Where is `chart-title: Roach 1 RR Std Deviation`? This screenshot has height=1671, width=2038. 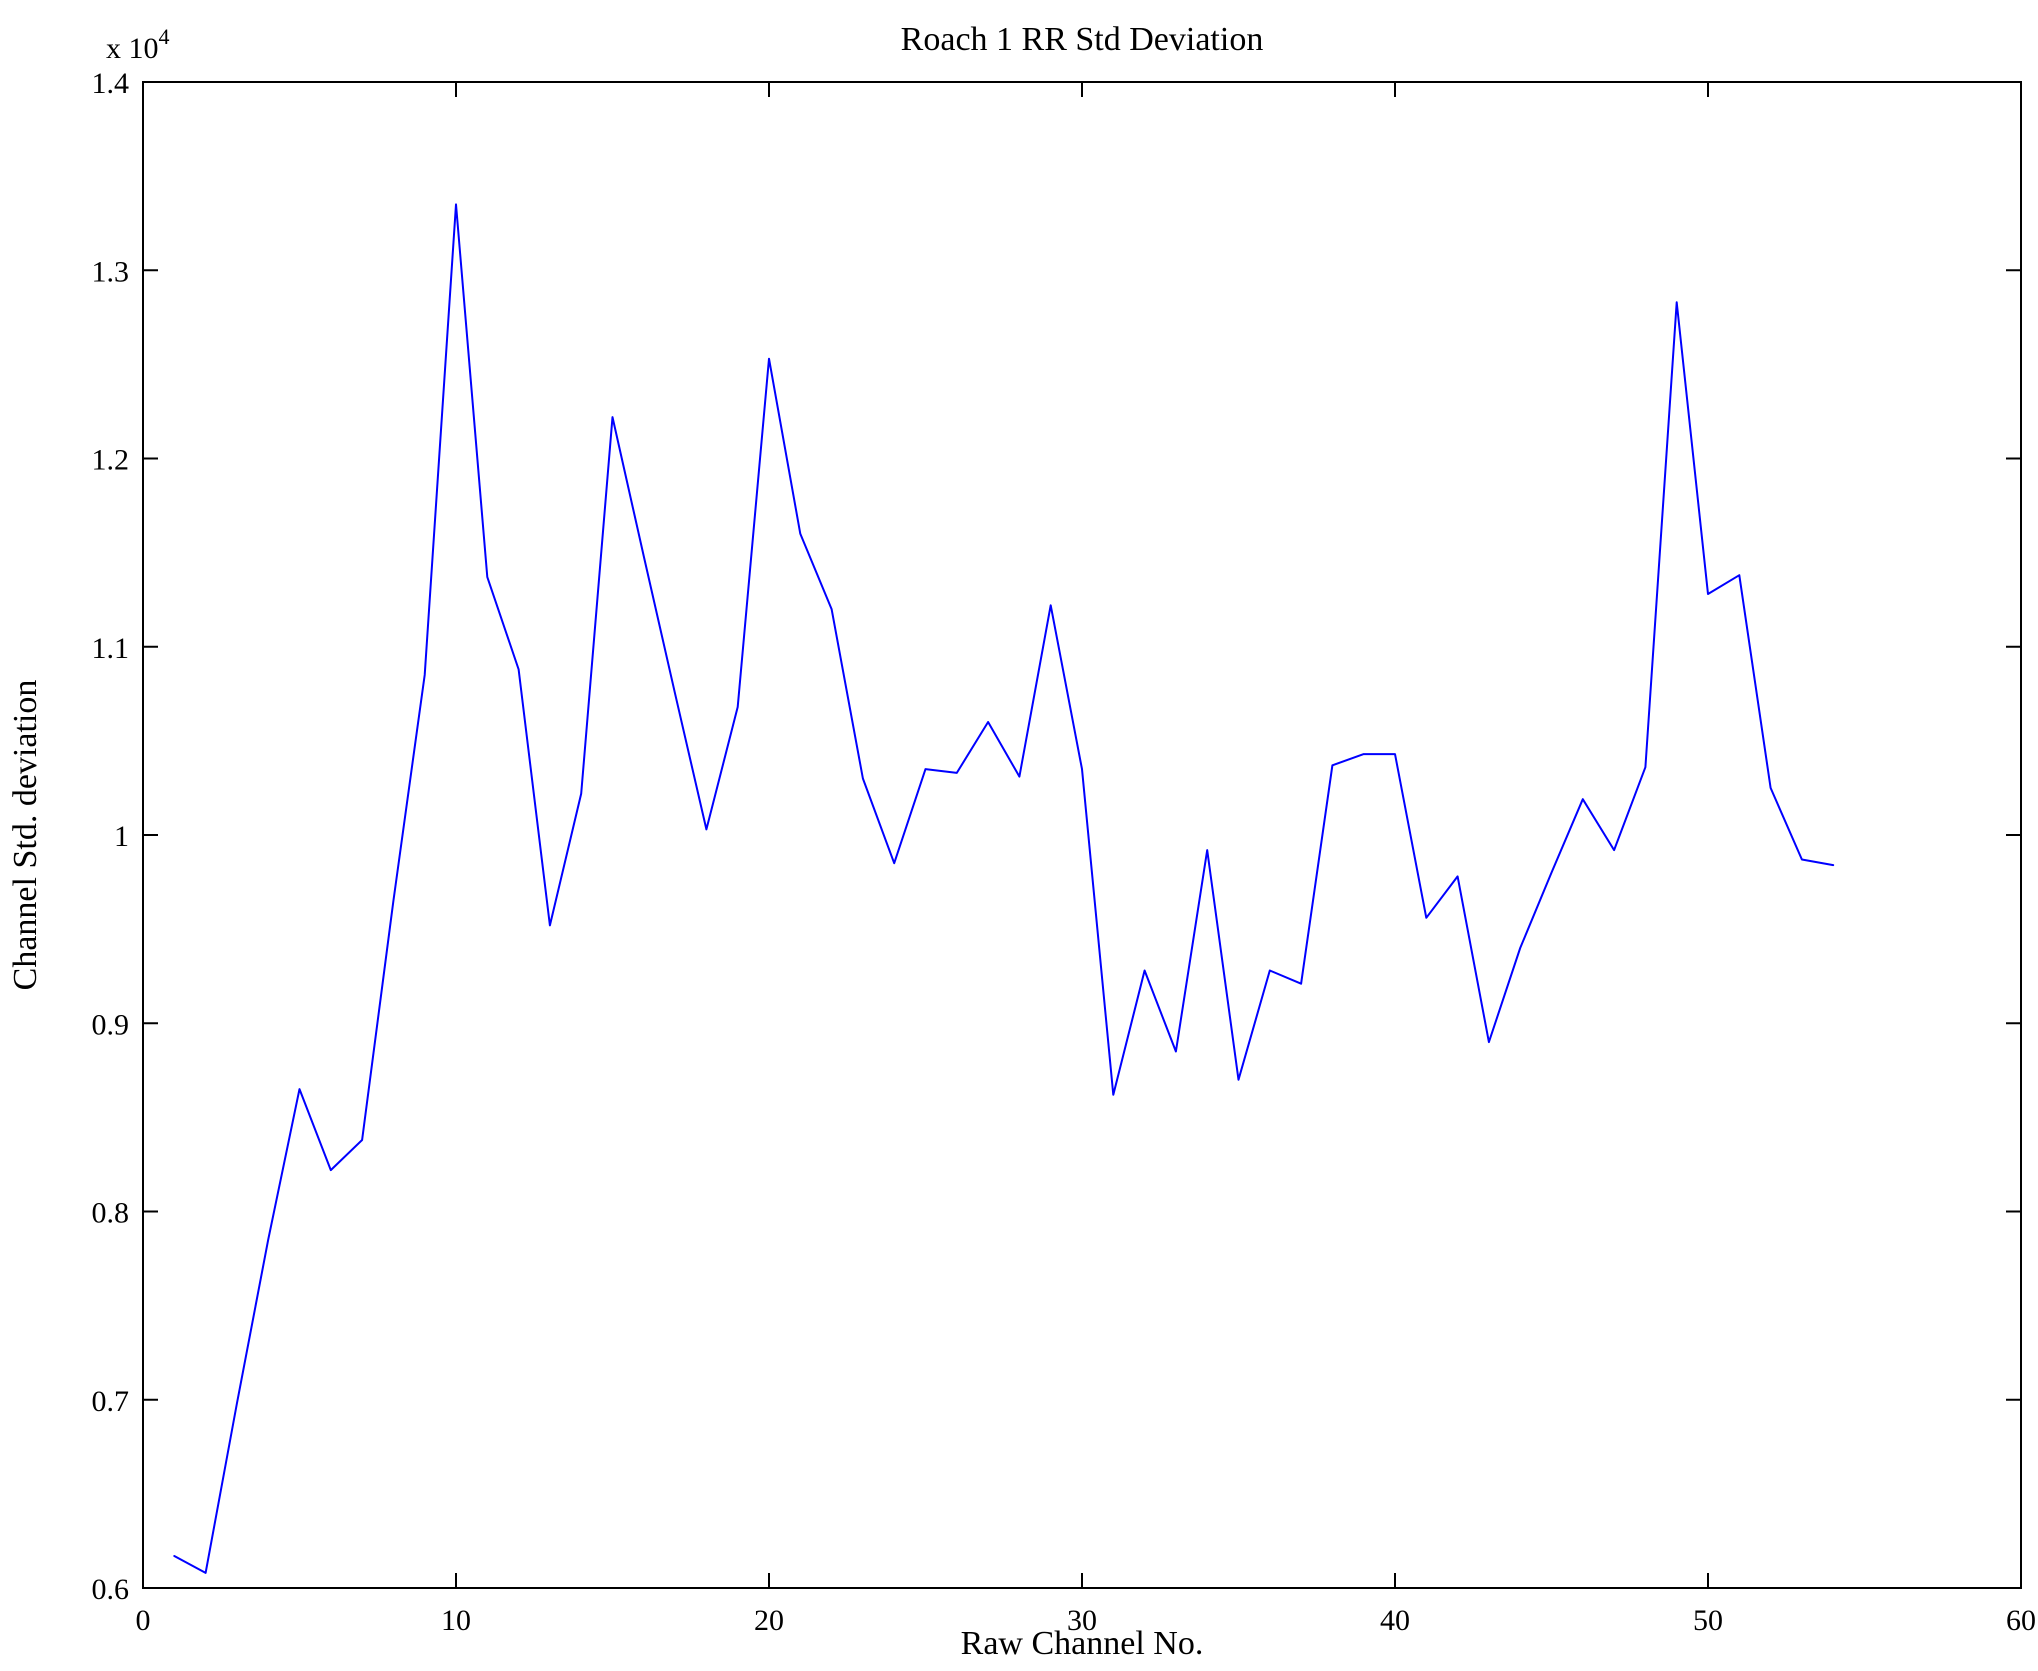 chart-title: Roach 1 RR Std Deviation is located at coordinates (1082, 39).